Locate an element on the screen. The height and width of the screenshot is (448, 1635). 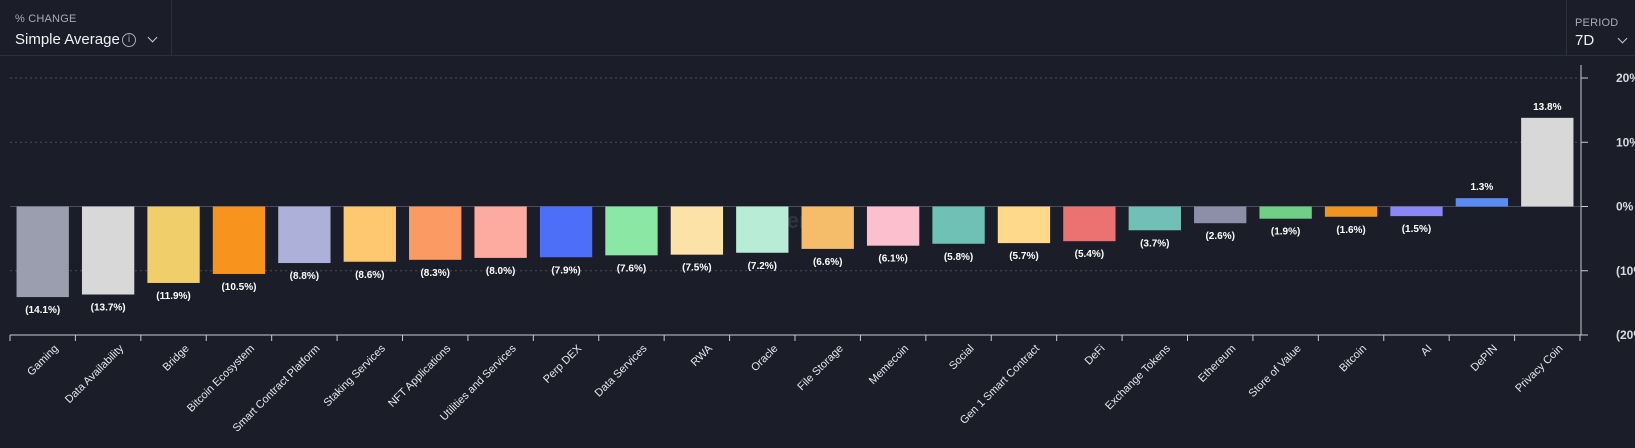
data-label: (11.9%) is located at coordinates (173, 296).